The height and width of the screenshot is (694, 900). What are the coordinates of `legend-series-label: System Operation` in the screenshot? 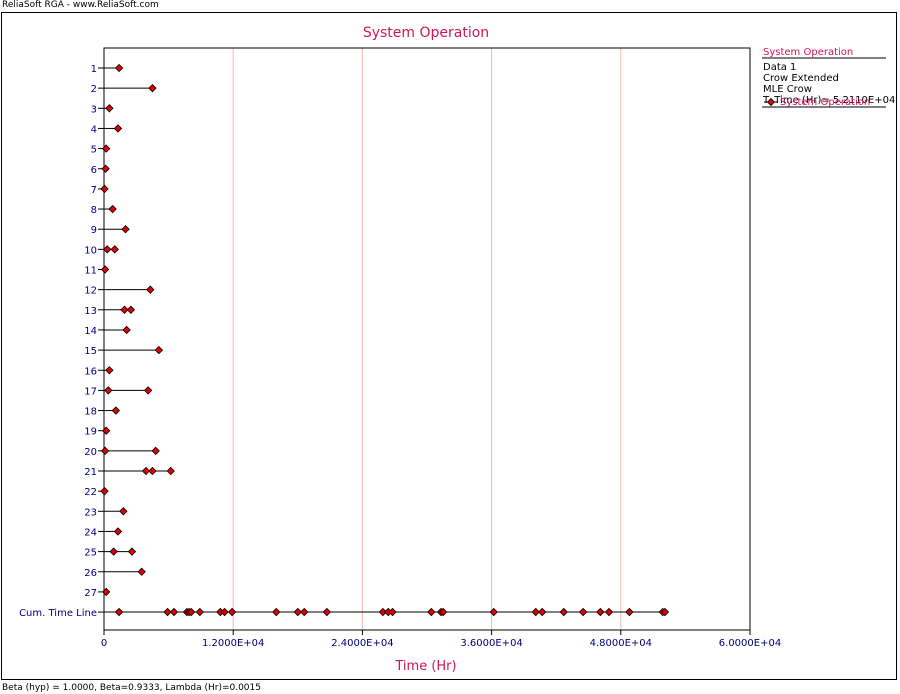 It's located at (825, 102).